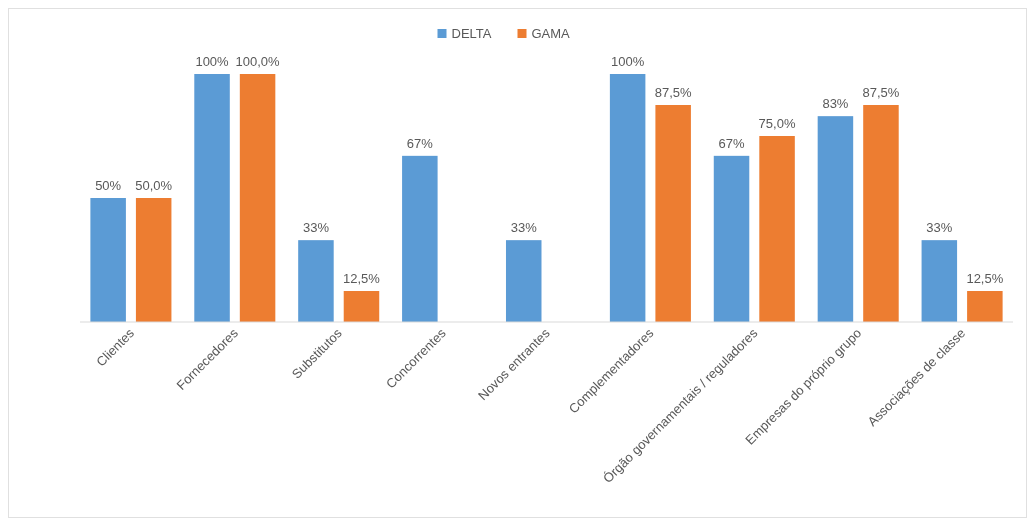  Describe the element at coordinates (835, 104) in the screenshot. I see `data-label: 83%` at that location.